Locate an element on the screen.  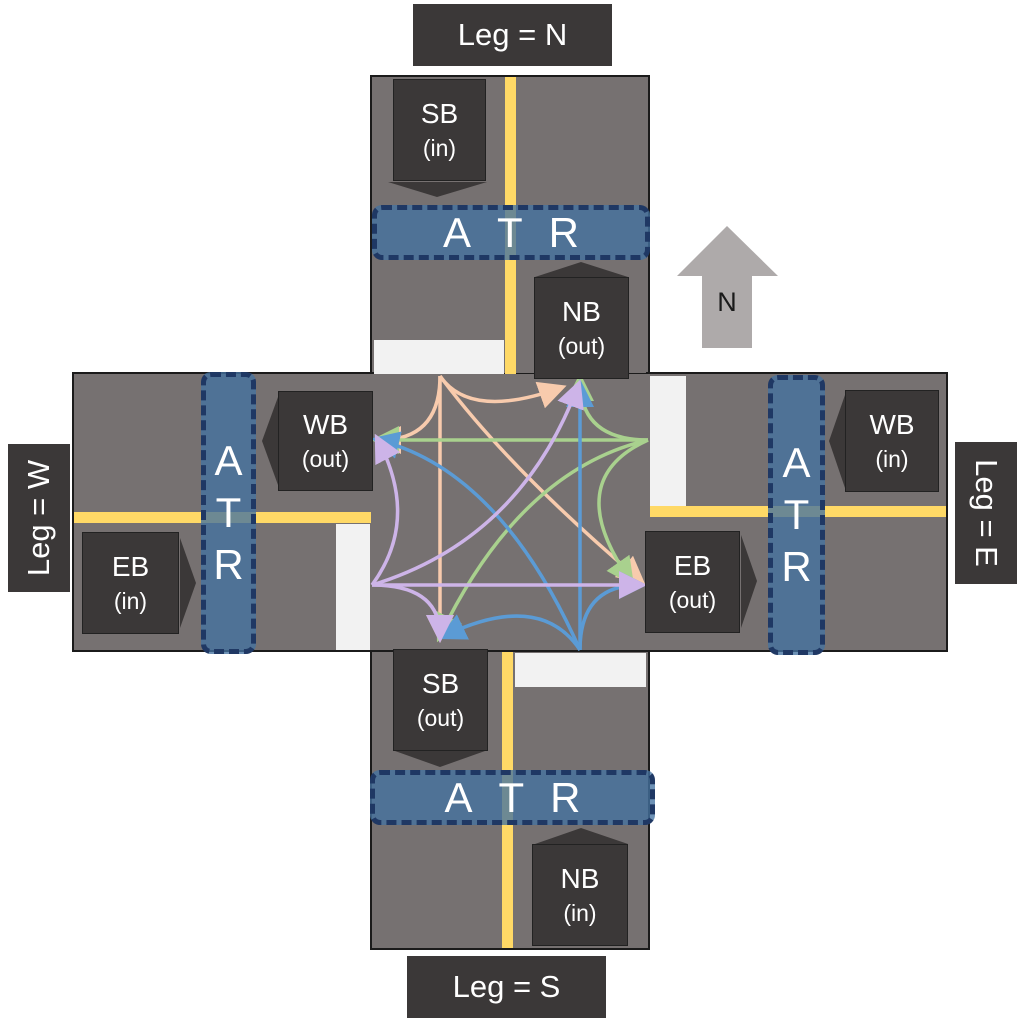
eb-left-turn-arrow is located at coordinates (477, 483).